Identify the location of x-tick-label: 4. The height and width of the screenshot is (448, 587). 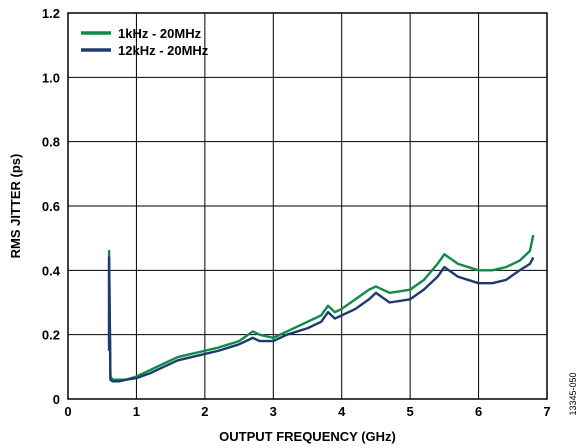
(342, 411).